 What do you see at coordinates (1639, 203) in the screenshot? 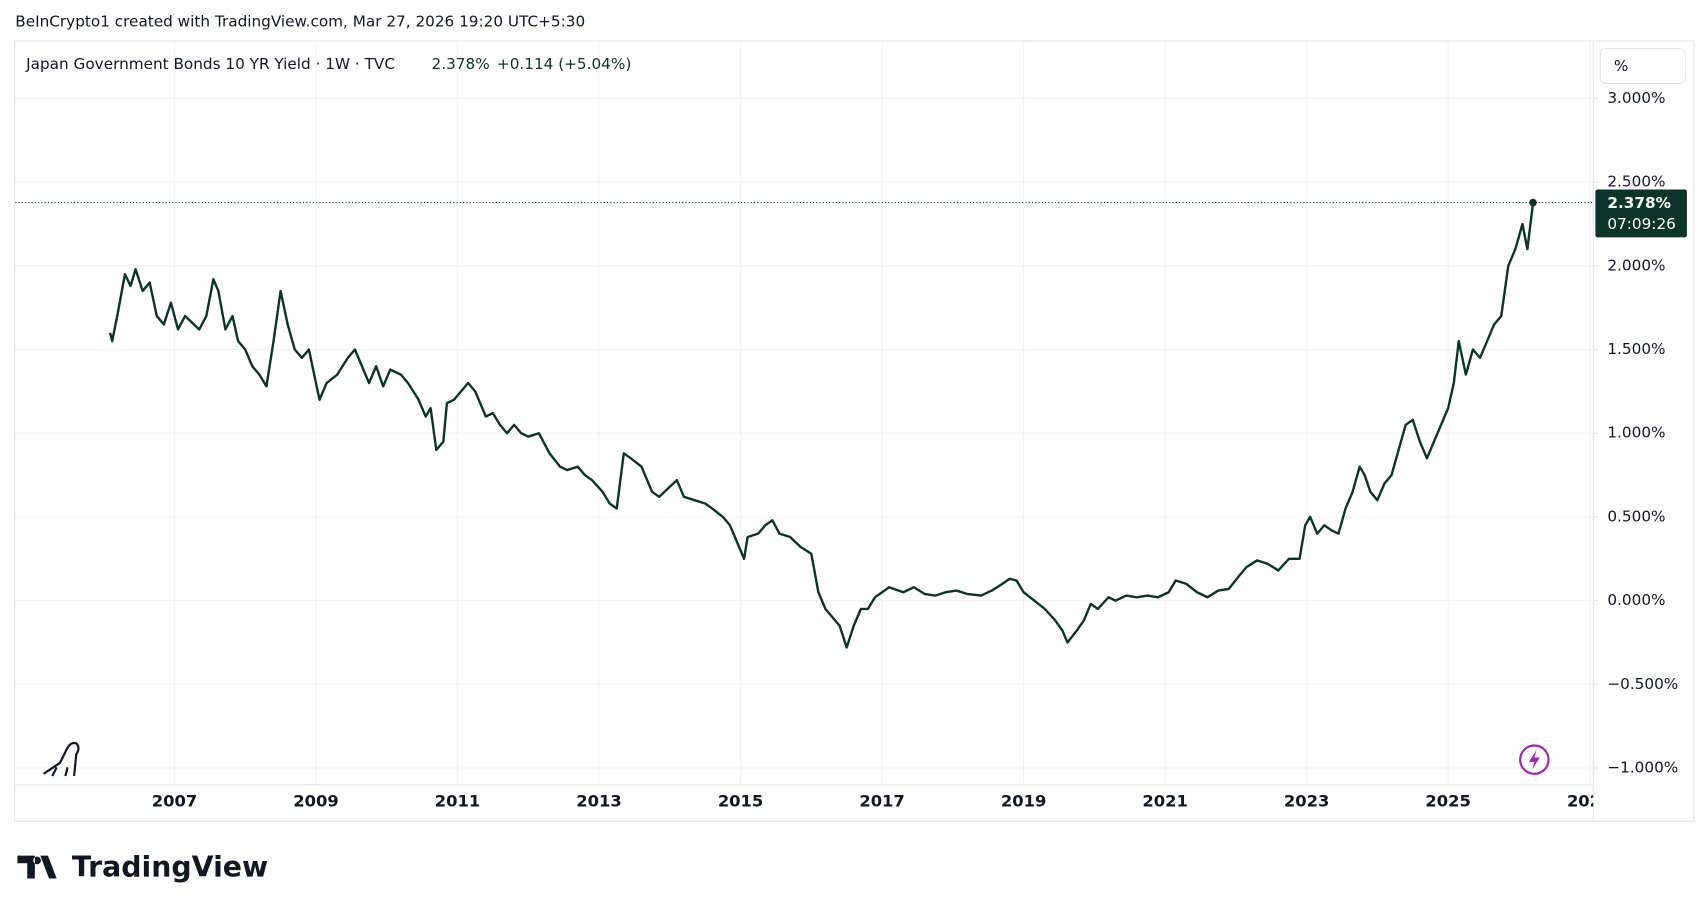
I see `price-label: 2.378%` at bounding box center [1639, 203].